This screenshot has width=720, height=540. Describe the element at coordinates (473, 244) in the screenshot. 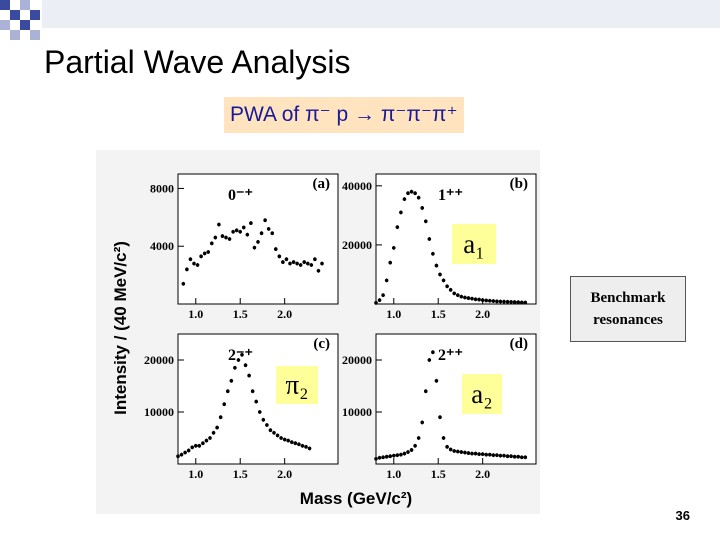

I see `resonance-label: a₁` at that location.